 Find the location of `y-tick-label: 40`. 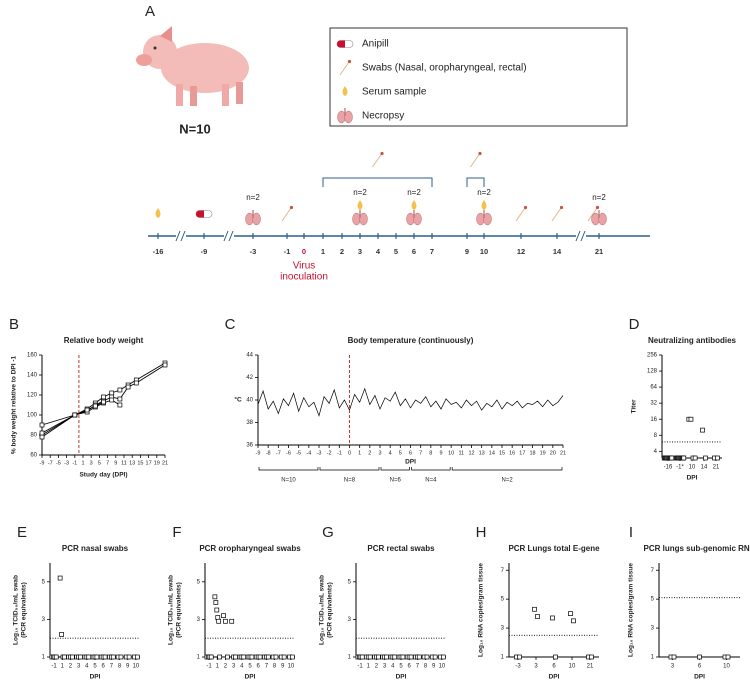

y-tick-label: 40 is located at coordinates (249, 401).